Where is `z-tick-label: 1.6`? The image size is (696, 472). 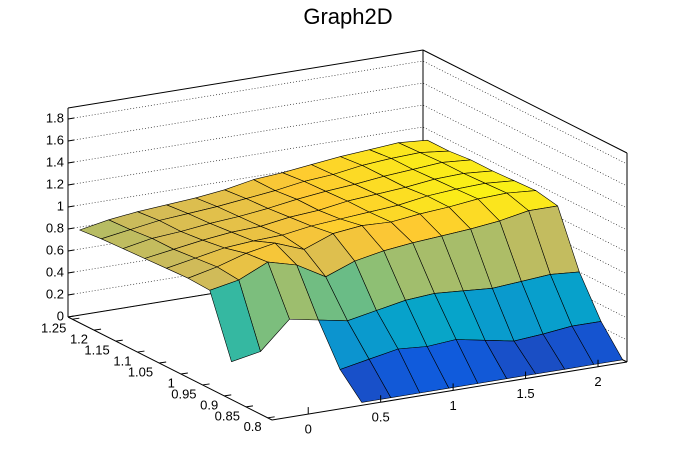
z-tick-label: 1.6 is located at coordinates (55, 139).